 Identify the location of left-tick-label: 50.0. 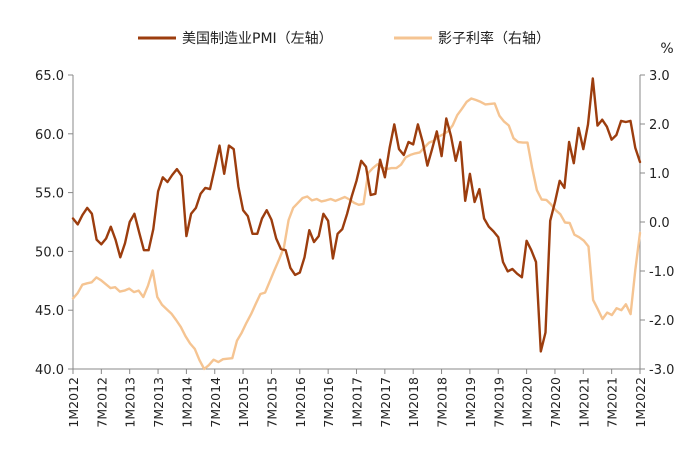
(49, 252).